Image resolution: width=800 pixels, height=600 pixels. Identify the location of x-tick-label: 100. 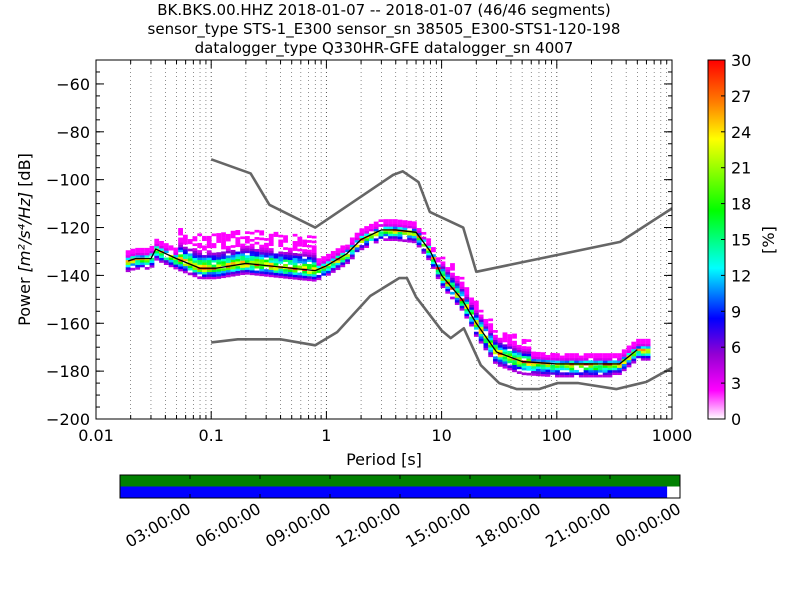
(557, 435).